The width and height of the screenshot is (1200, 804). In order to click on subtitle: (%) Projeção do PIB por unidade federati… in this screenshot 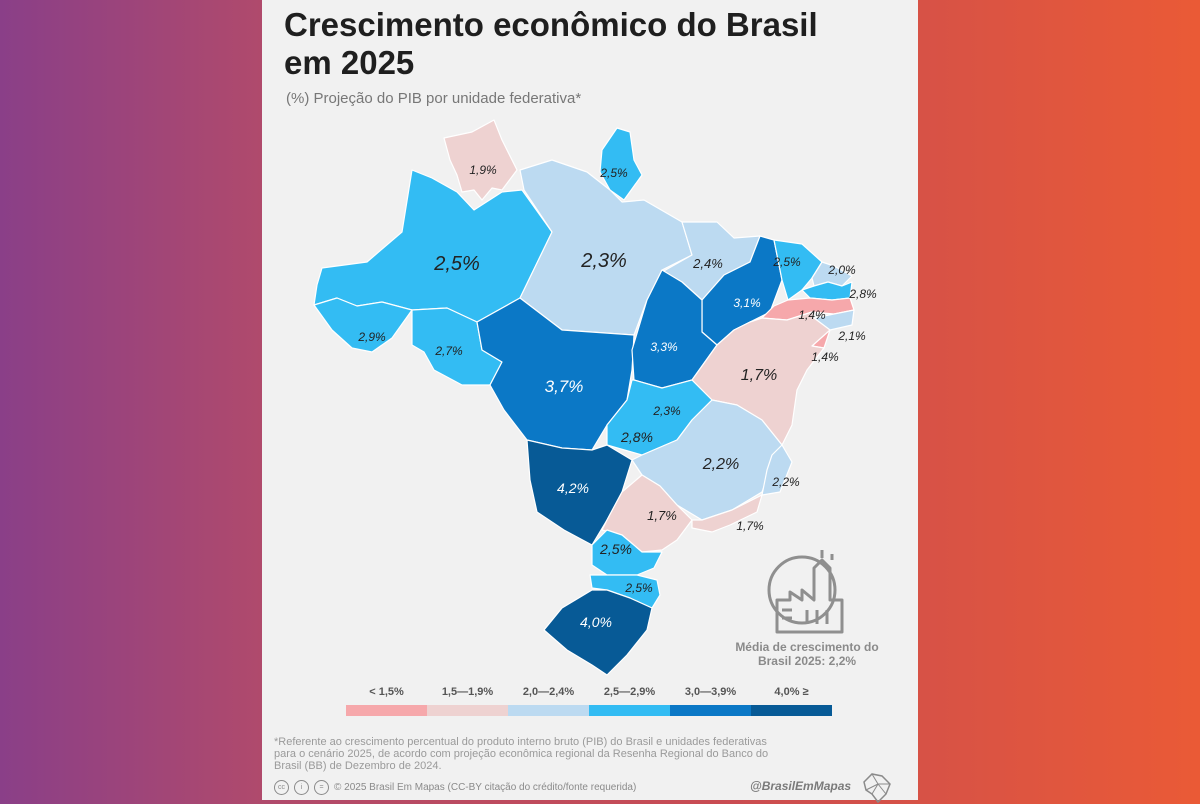, I will do `click(434, 98)`.